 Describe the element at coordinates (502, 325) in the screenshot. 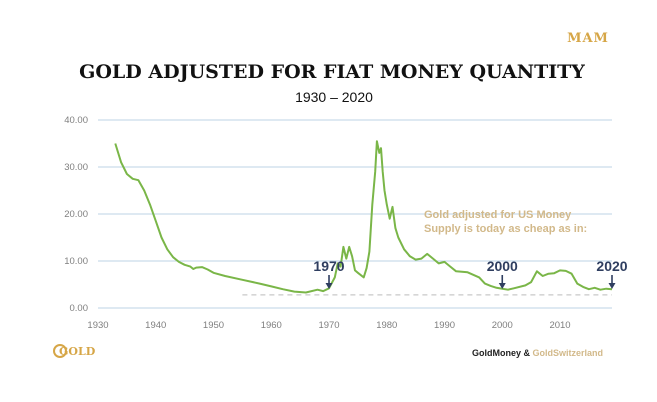

I see `x-tick-label: 2000` at that location.